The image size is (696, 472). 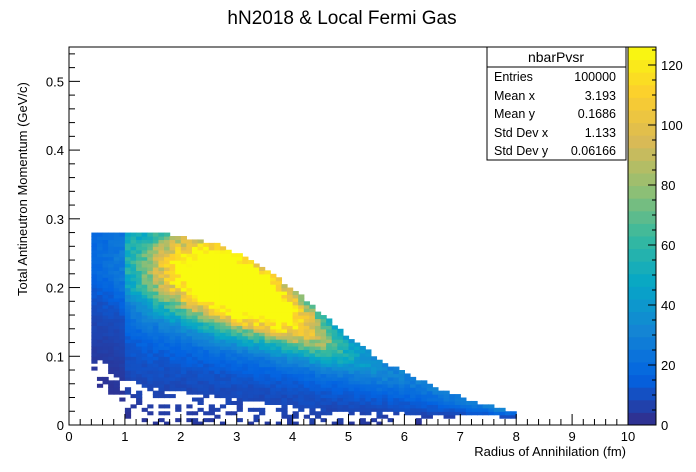 I want to click on x-tick-label: 9, so click(x=571, y=436).